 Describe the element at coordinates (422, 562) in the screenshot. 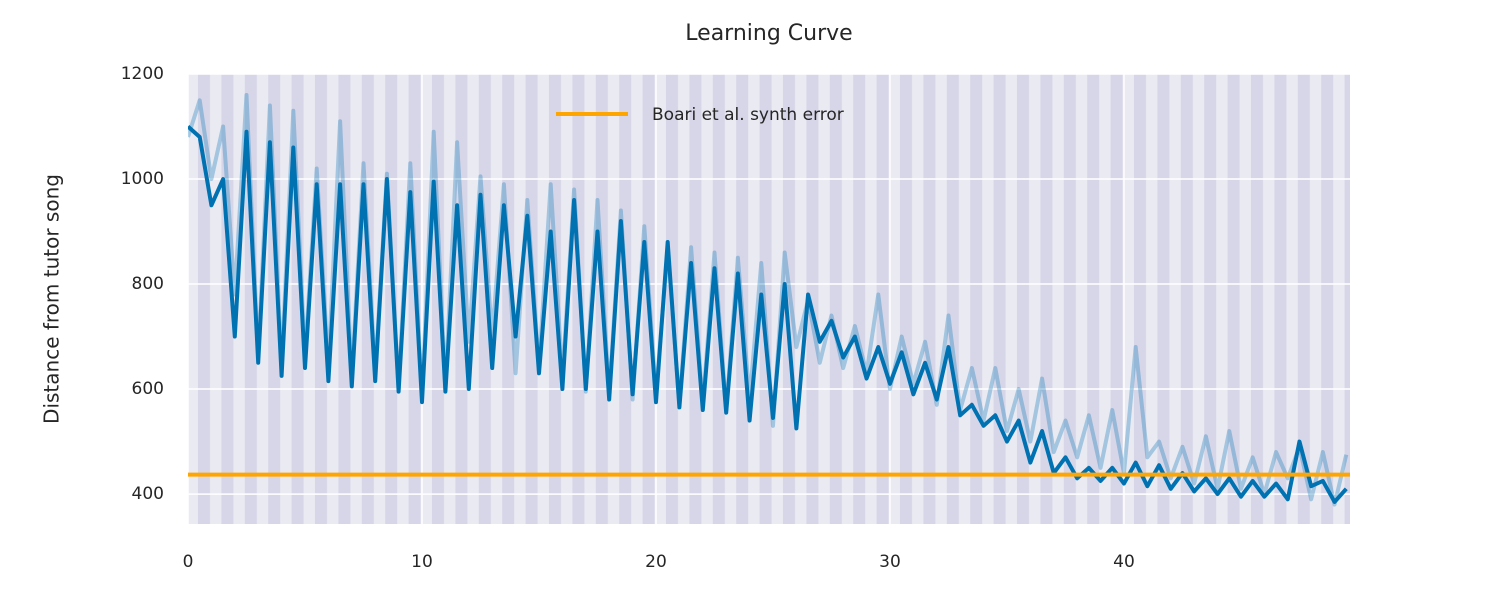

I see `x-tick-label: 10` at that location.